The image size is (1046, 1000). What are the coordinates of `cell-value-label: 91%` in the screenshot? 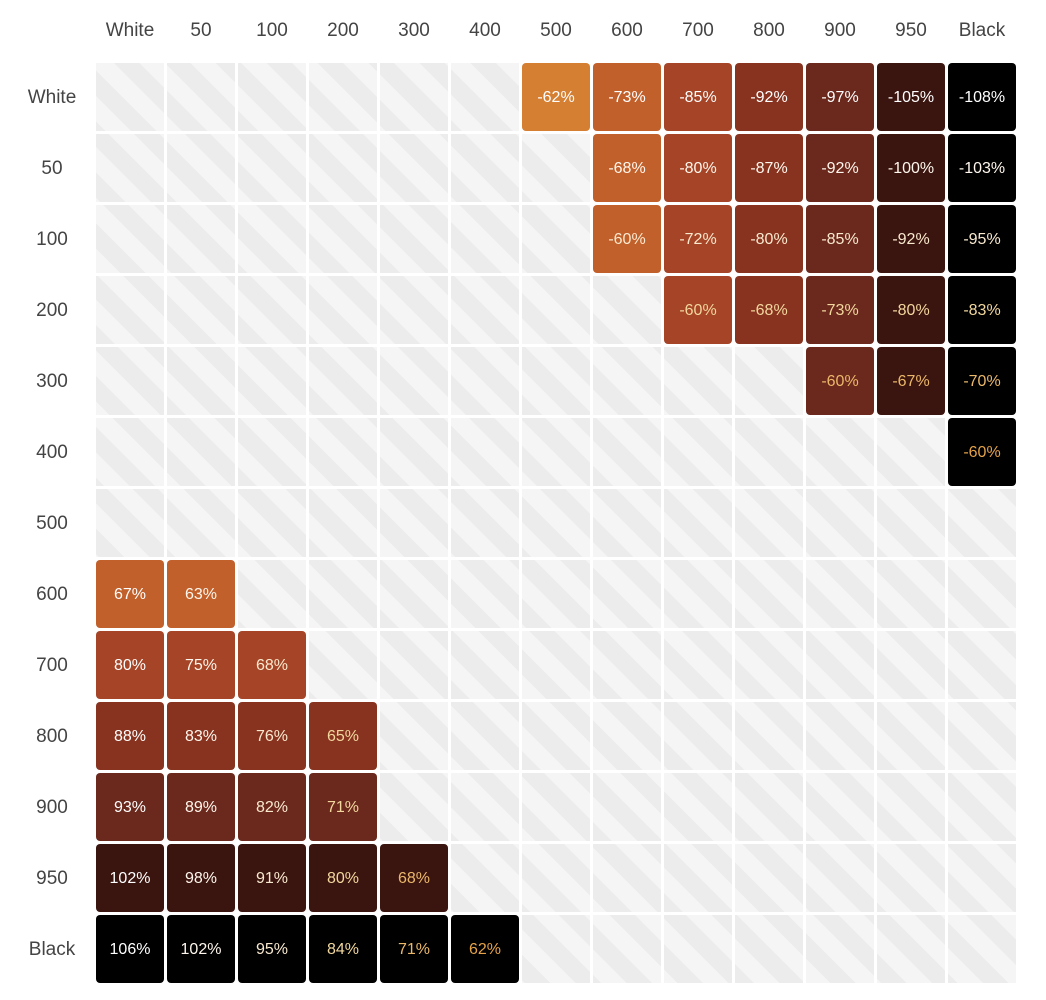 It's located at (272, 878).